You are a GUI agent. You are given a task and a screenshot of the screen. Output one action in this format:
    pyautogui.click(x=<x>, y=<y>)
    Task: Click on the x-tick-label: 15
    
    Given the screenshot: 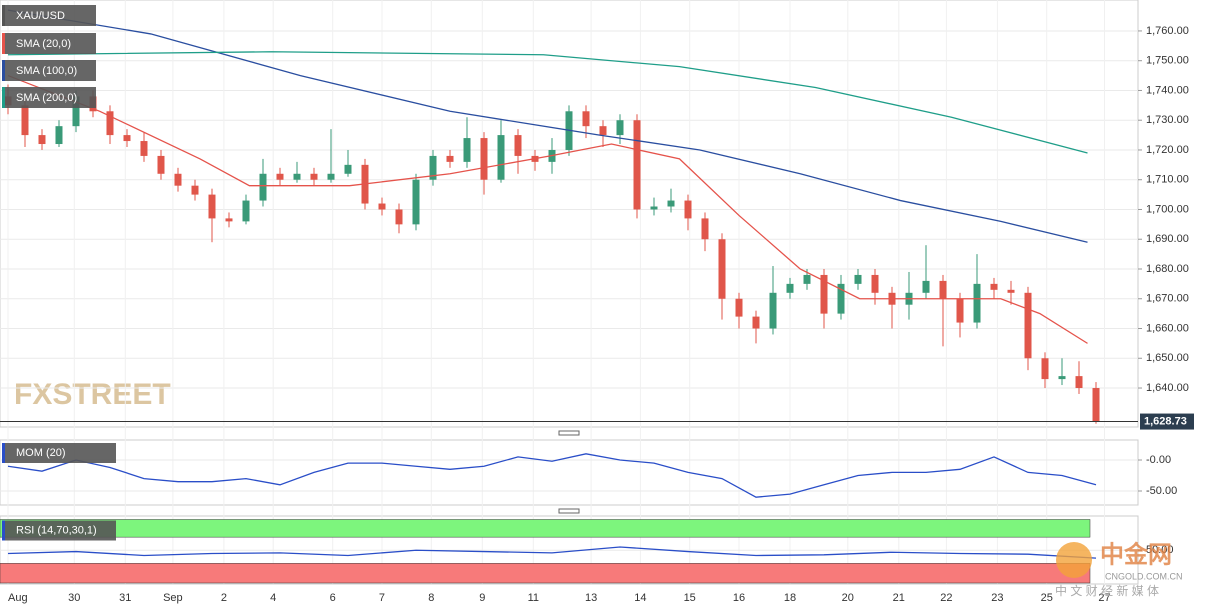 What is the action you would take?
    pyautogui.click(x=690, y=598)
    